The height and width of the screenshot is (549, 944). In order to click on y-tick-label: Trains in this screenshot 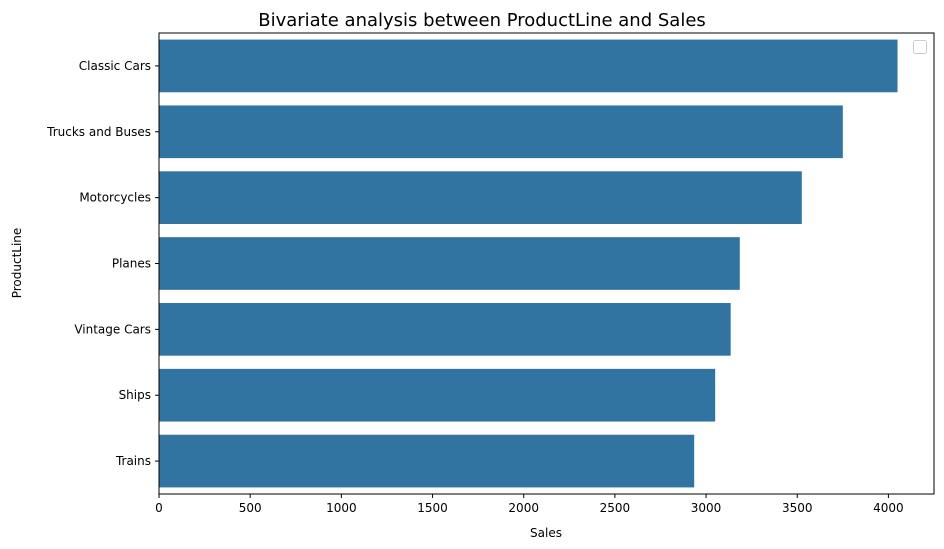, I will do `click(133, 461)`.